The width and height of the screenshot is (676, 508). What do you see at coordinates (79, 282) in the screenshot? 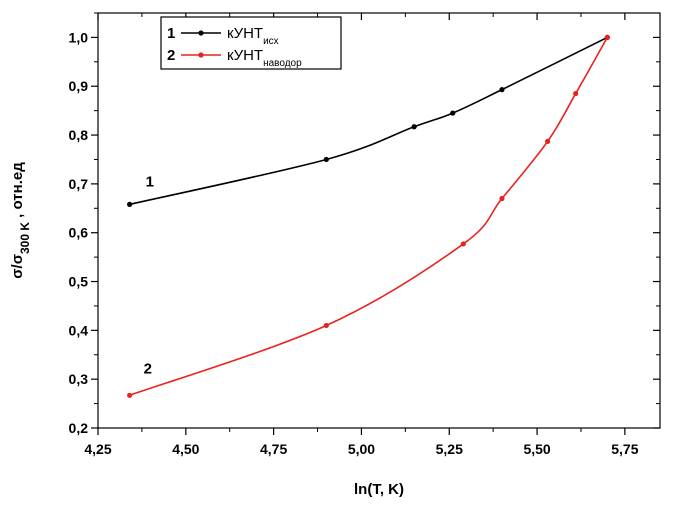
I see `y-tick-label: 0,5` at bounding box center [79, 282].